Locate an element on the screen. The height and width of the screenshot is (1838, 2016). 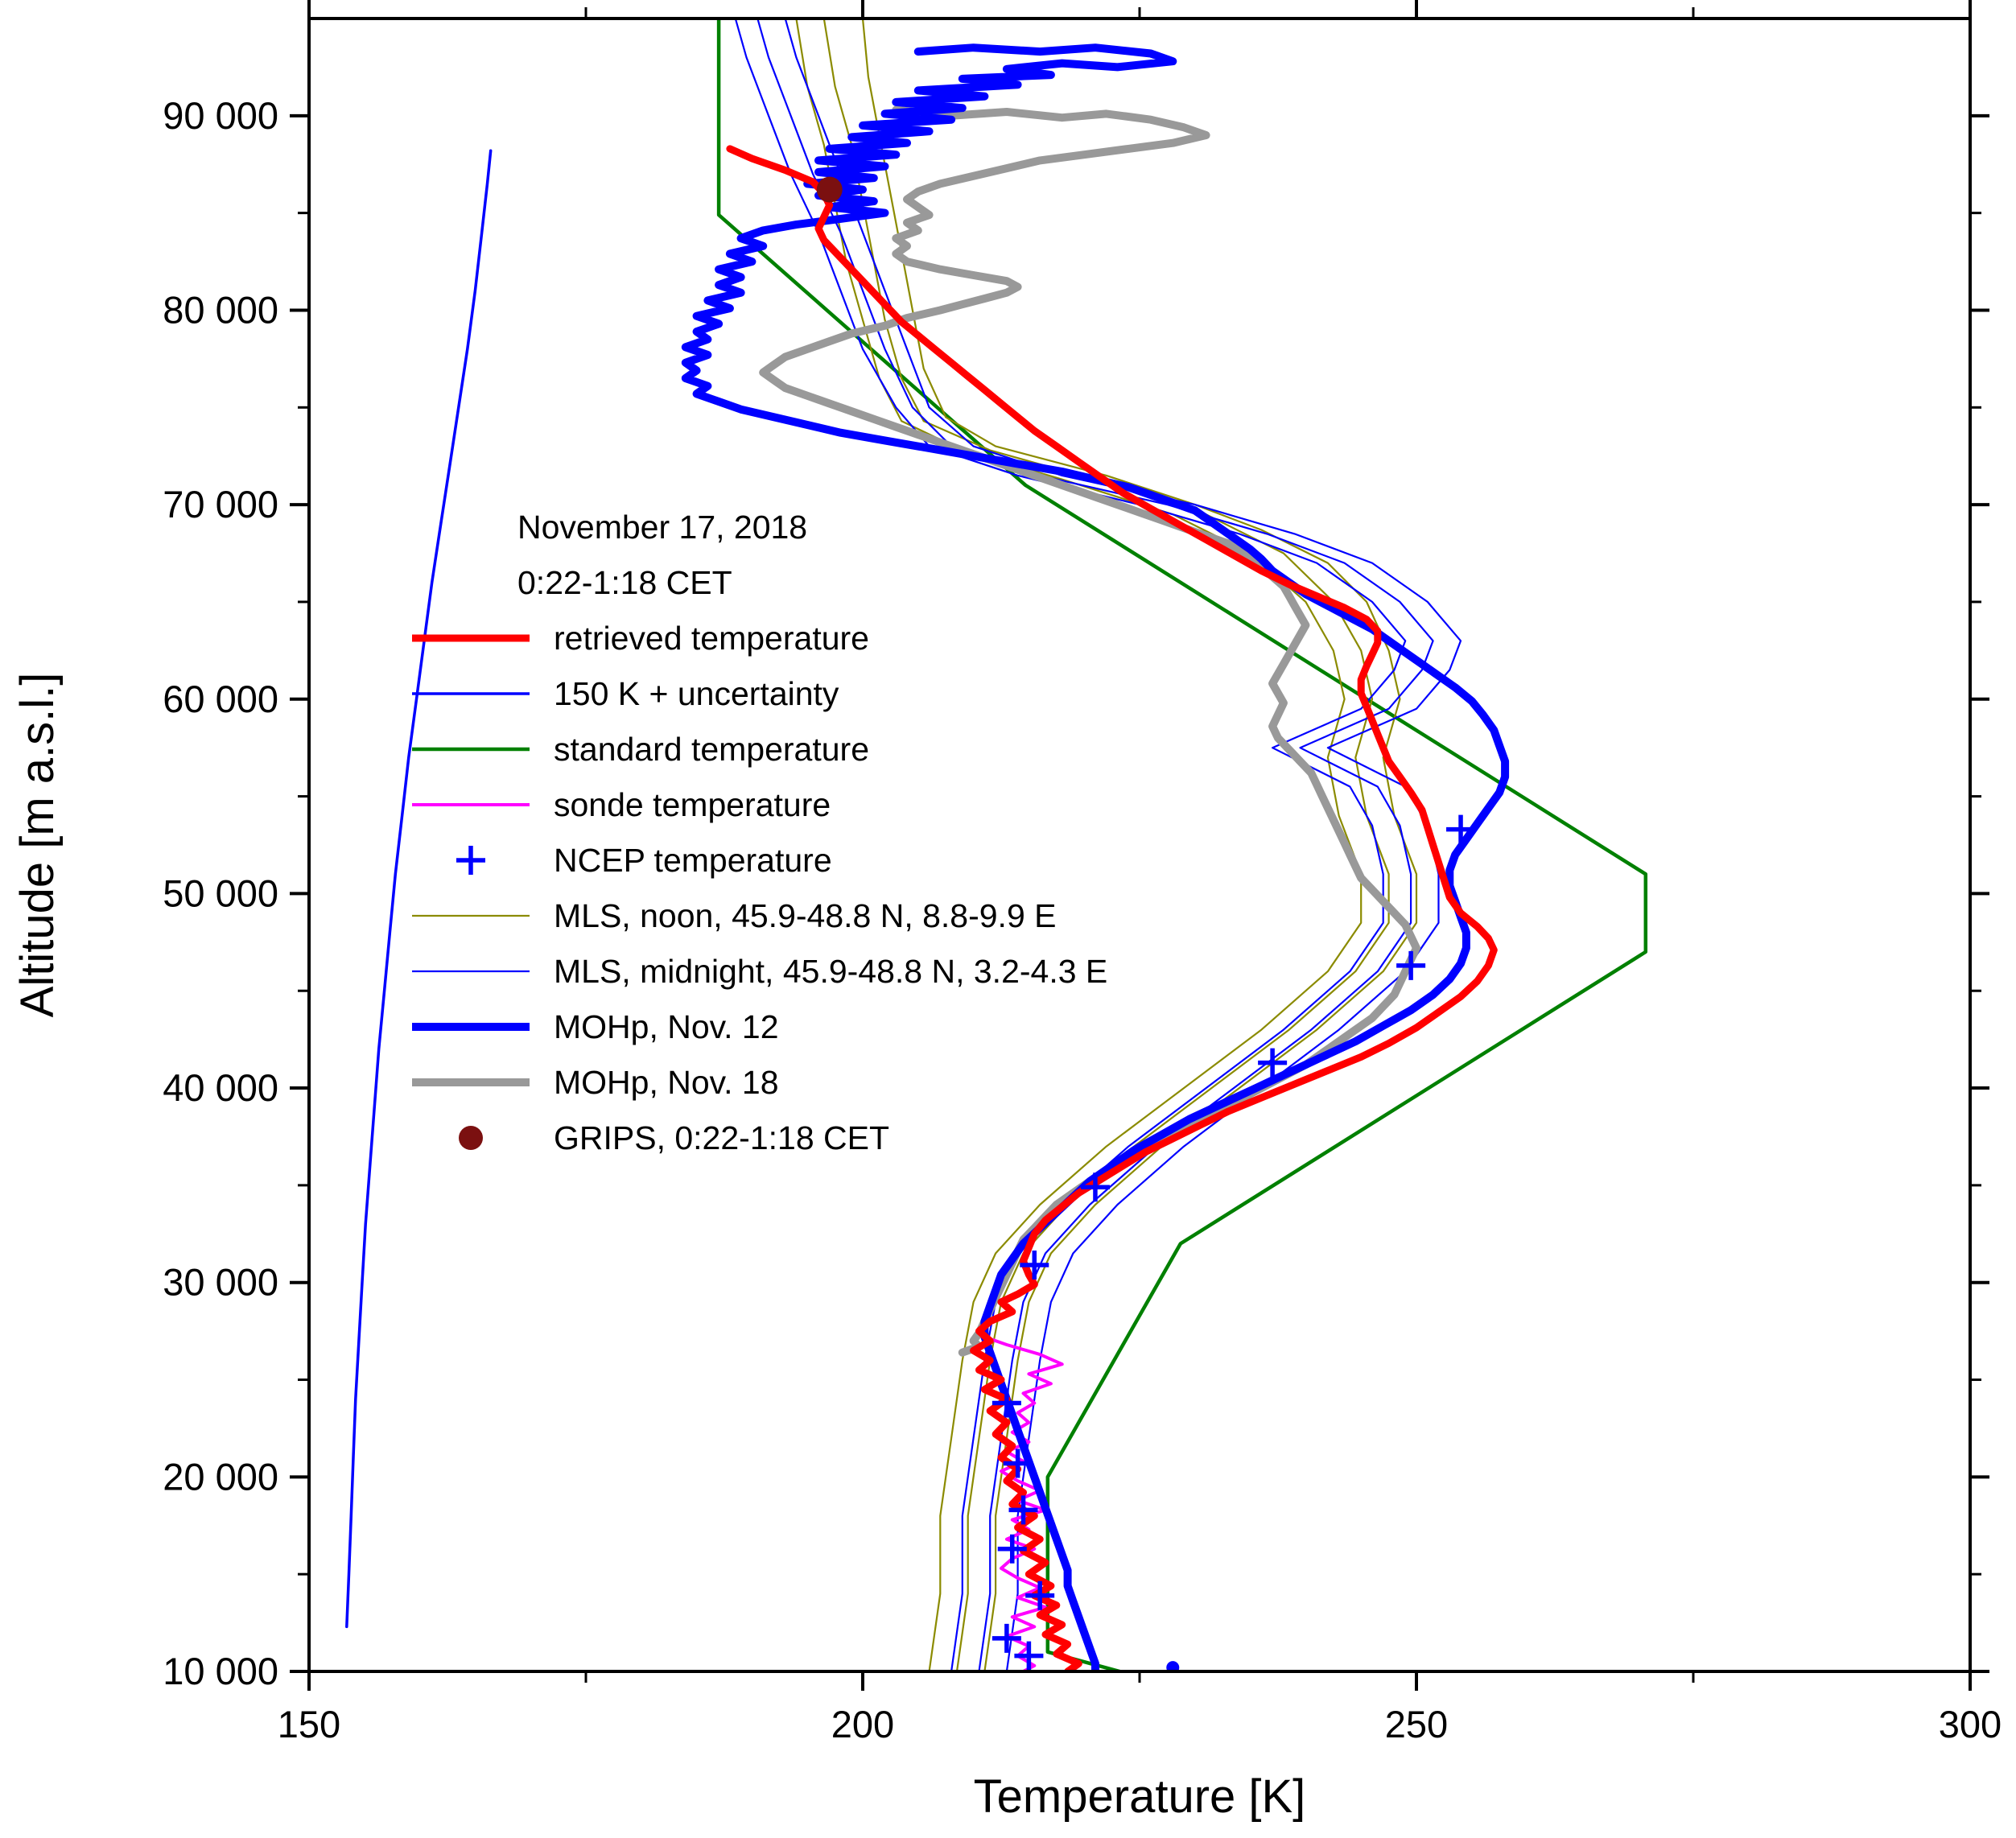
legend-label: November 17, 2018 is located at coordinates (662, 527).